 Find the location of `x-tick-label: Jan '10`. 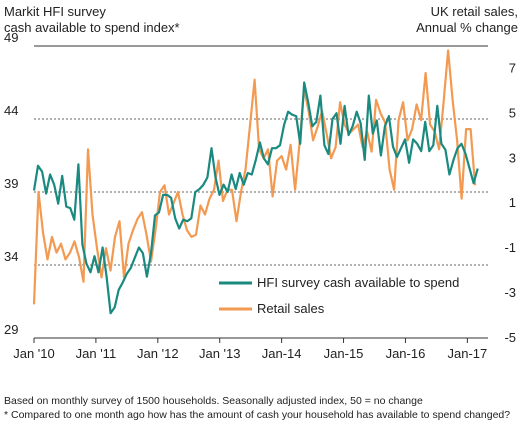

x-tick-label: Jan '10 is located at coordinates (34, 353).